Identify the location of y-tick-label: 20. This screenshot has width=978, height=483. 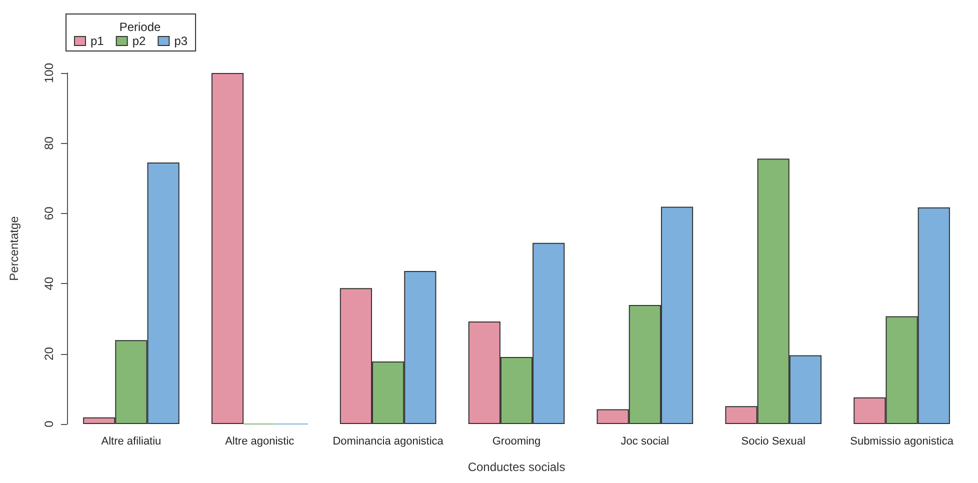
(49, 353).